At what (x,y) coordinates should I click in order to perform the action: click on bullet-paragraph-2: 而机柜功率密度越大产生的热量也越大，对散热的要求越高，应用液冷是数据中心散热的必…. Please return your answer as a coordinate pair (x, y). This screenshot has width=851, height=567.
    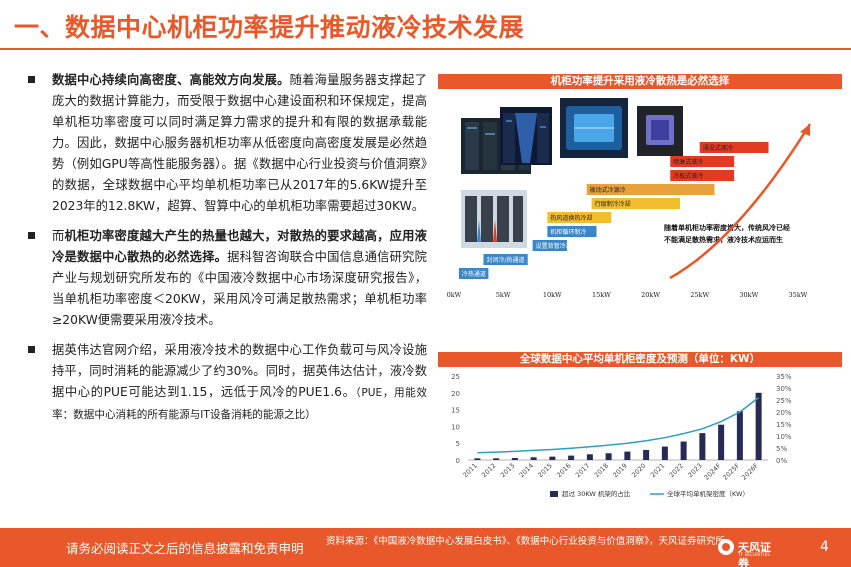
    Looking at the image, I should click on (239, 278).